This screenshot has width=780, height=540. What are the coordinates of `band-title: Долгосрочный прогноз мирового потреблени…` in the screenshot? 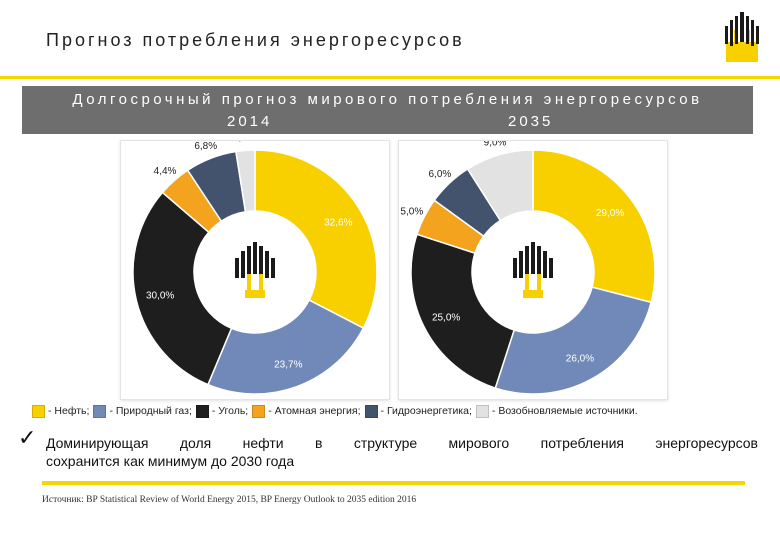 It's located at (387, 99).